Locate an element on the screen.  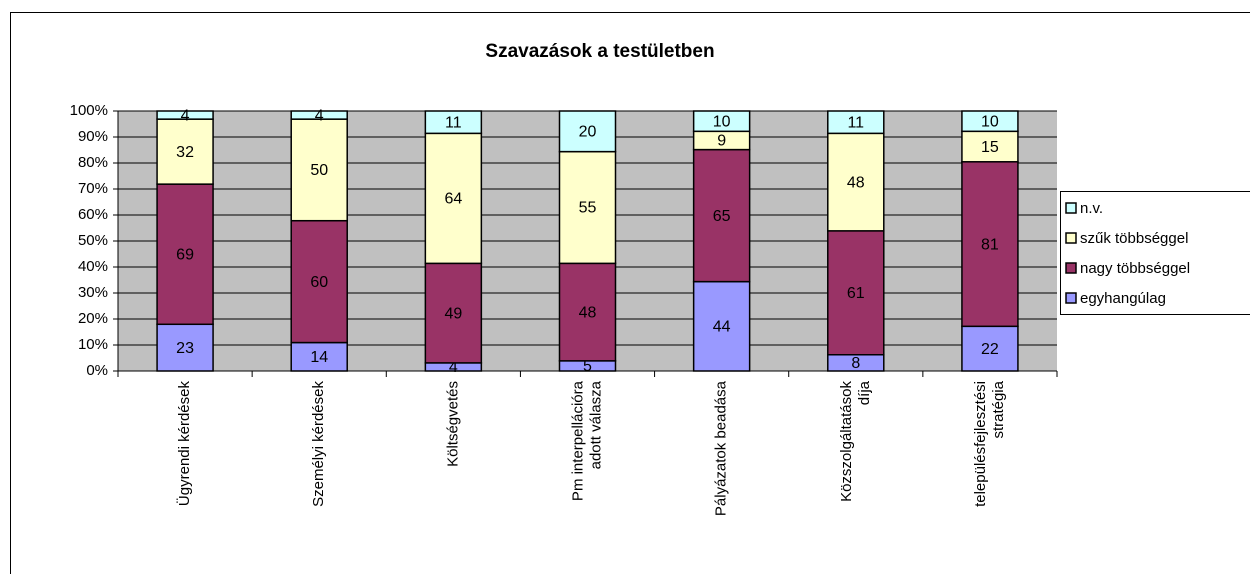
y-tick-label: 70% is located at coordinates (93, 188).